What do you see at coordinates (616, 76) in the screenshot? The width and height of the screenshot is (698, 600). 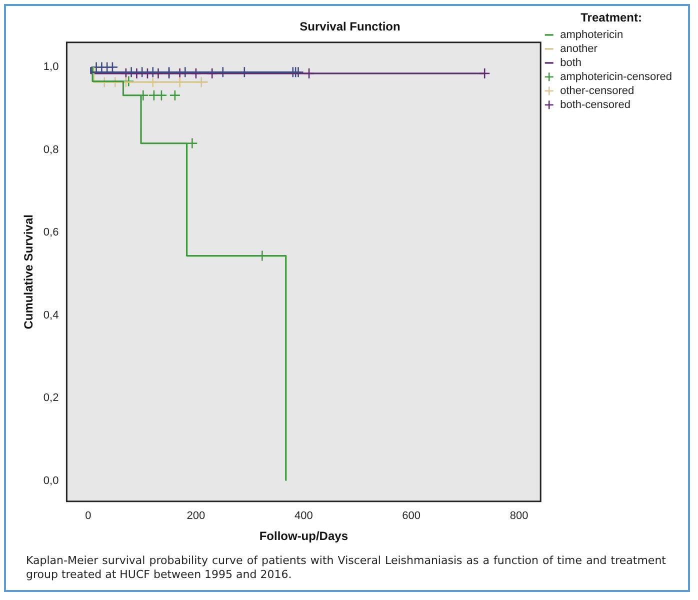 I see `legend-label: amphotericin-censored` at bounding box center [616, 76].